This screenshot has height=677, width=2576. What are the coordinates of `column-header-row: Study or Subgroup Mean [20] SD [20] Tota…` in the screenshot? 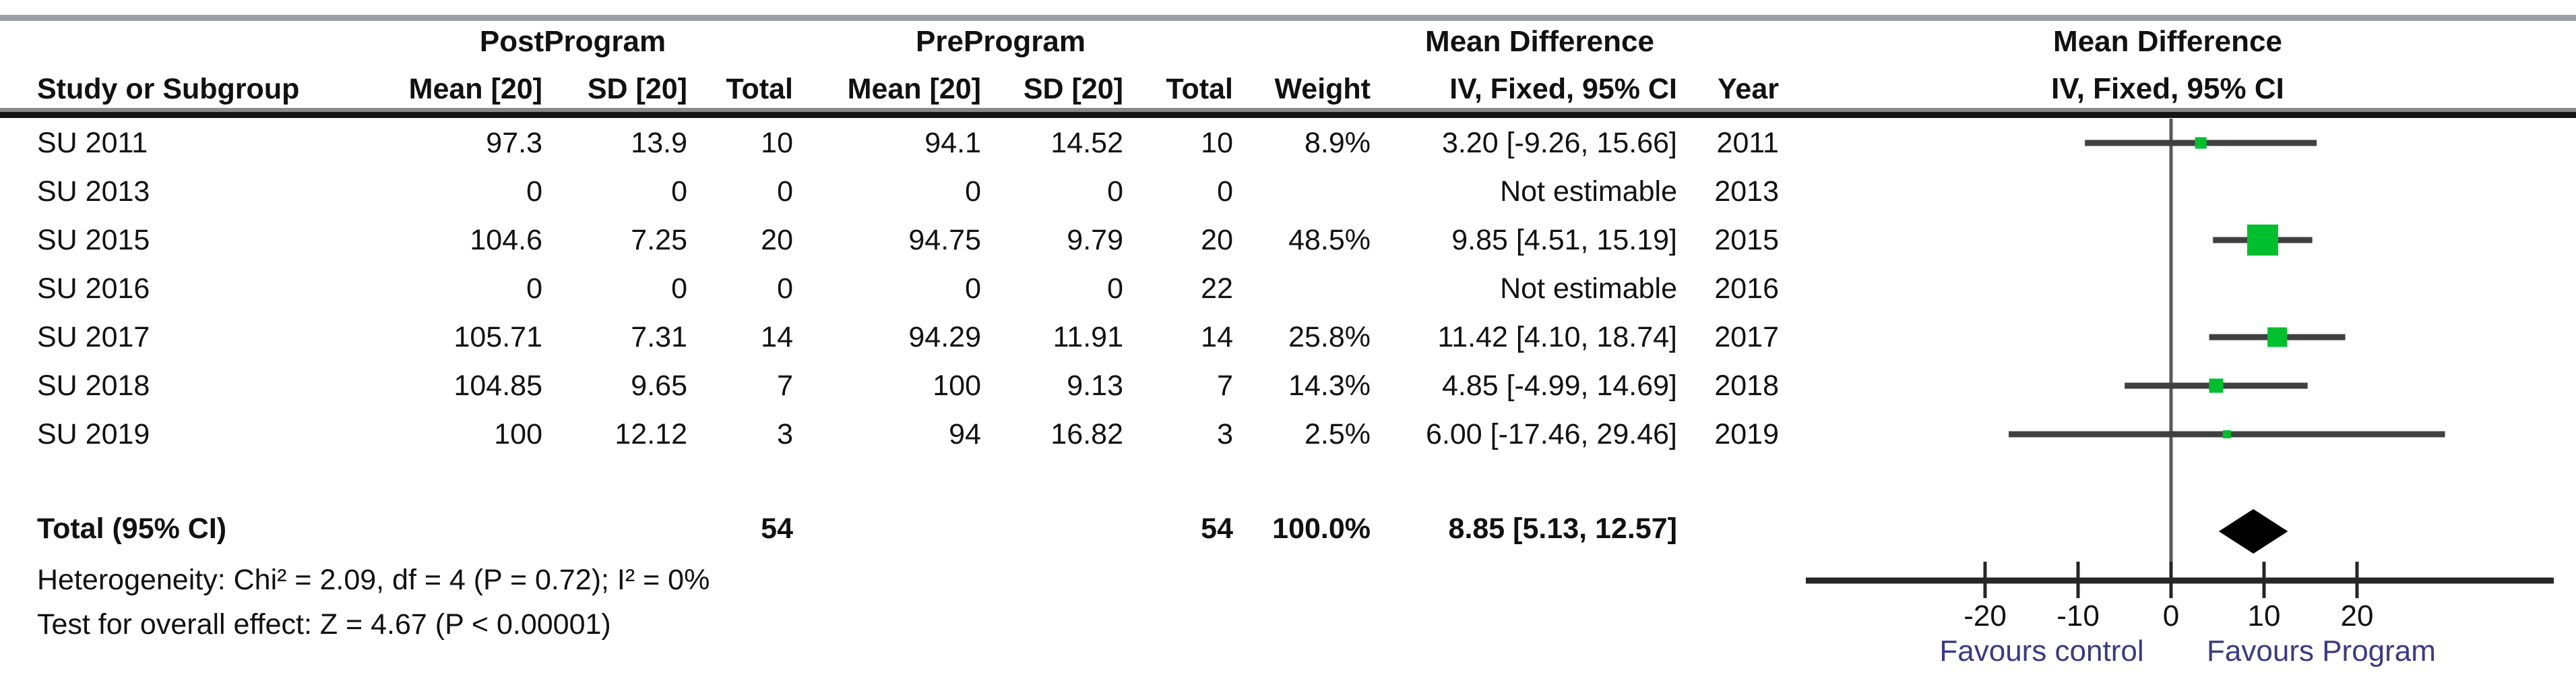 It's located at (889, 89).